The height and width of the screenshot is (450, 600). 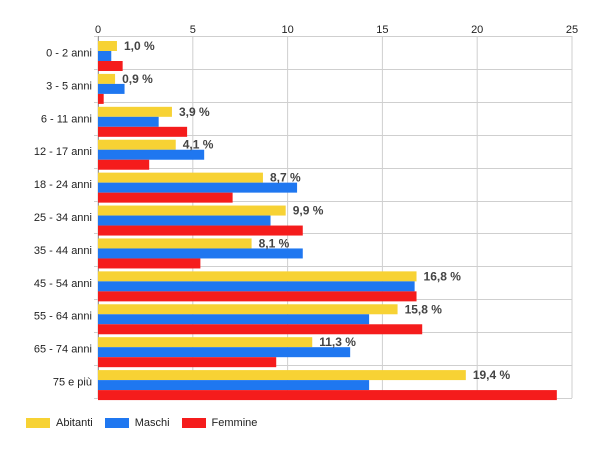 I want to click on legend-item-abitanti: Abitanti, so click(x=59, y=423).